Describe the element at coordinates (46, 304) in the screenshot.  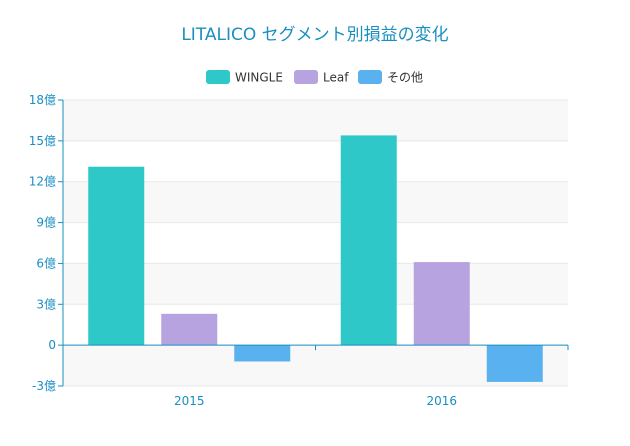
I see `y-tick-label: 3億` at that location.